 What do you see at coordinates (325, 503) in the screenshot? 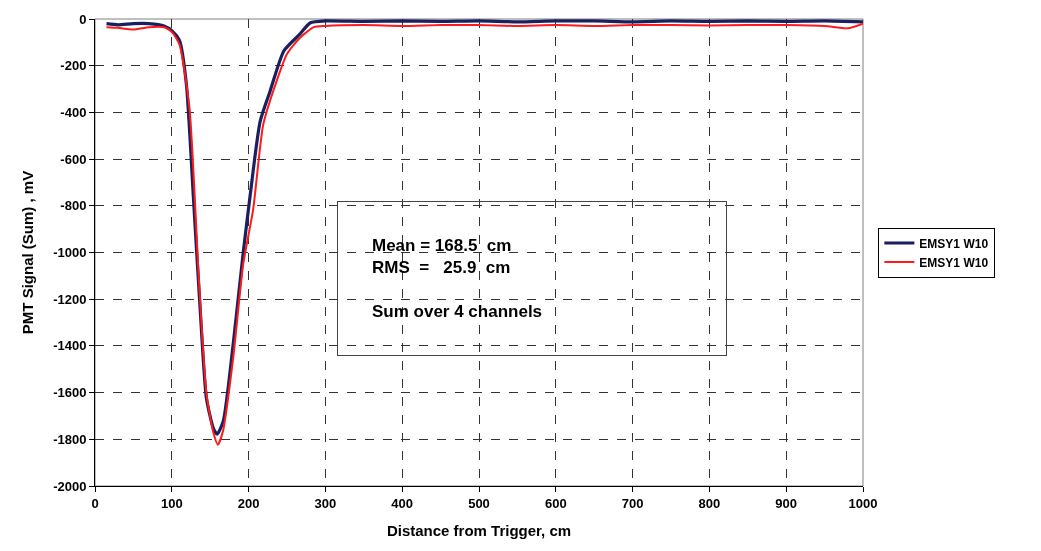
I see `x-tick-label: 300` at bounding box center [325, 503].